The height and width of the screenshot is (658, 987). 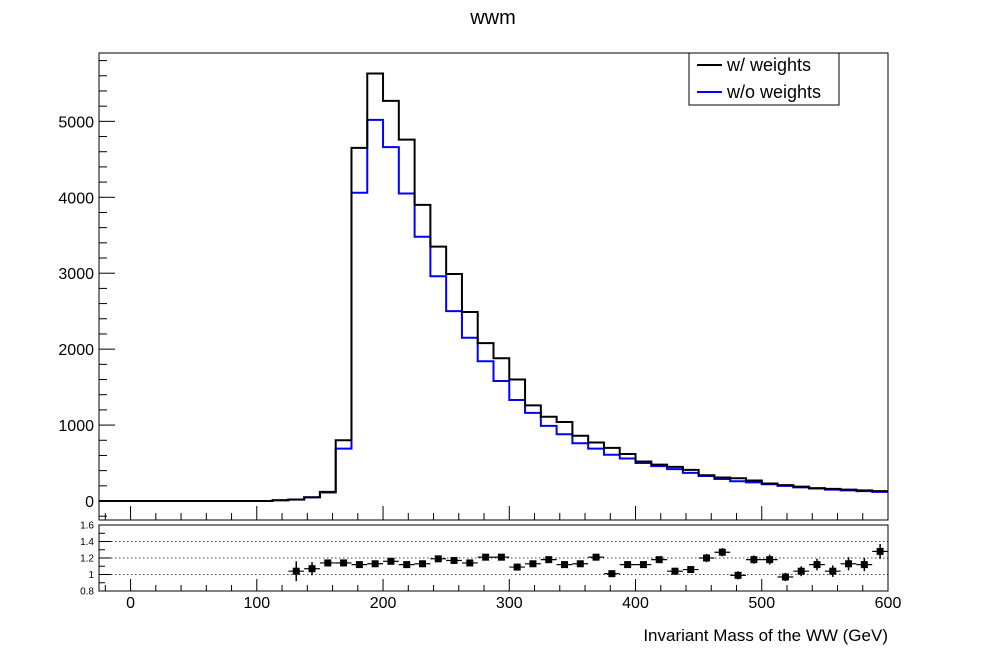 I want to click on ratio-points-group, so click(x=588, y=562).